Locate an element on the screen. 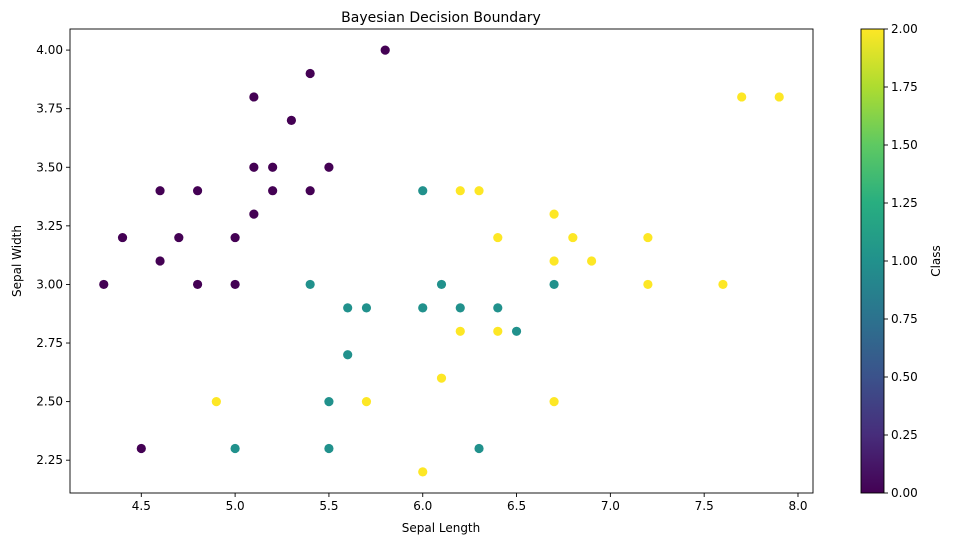 The image size is (954, 545). y-tick-label: 3.75 is located at coordinates (49, 109).